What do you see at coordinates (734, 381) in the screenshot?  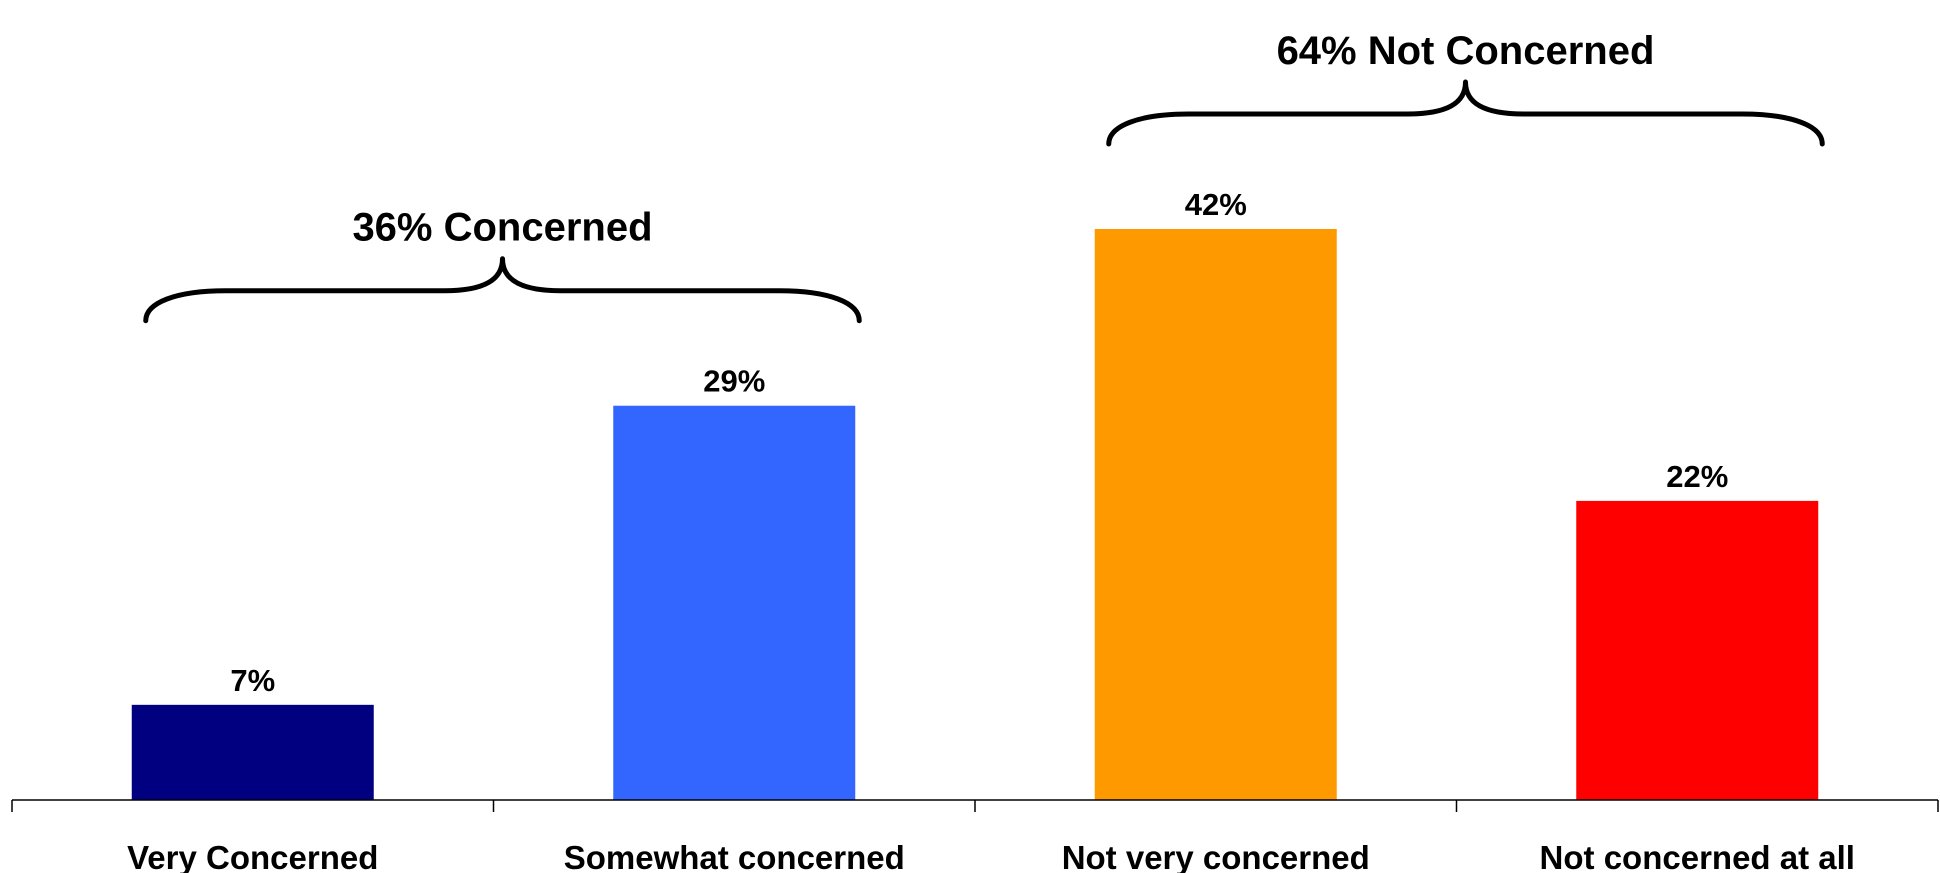 I see `data-label-1: 29%` at bounding box center [734, 381].